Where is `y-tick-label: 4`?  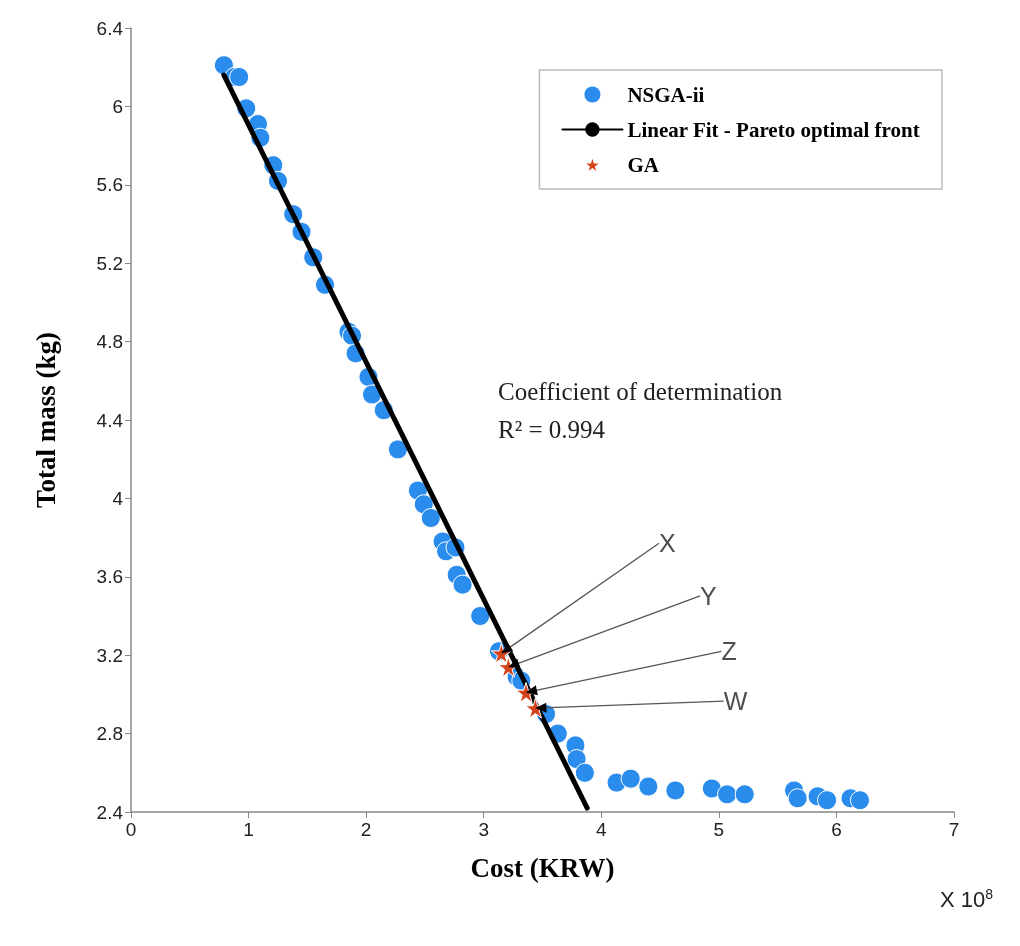 y-tick-label: 4 is located at coordinates (118, 498).